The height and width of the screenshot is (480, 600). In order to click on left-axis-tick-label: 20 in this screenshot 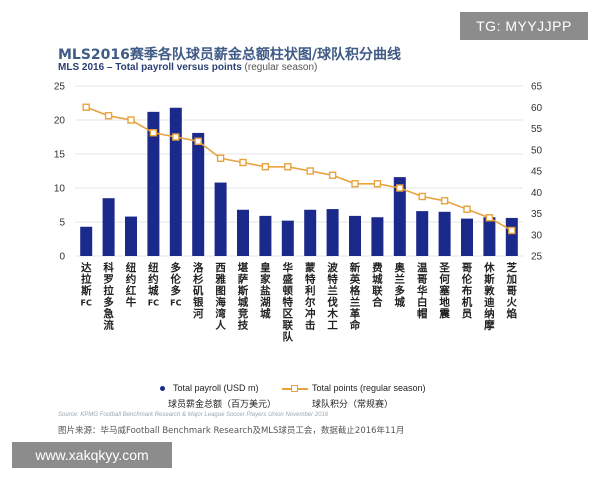, I will do `click(60, 121)`.